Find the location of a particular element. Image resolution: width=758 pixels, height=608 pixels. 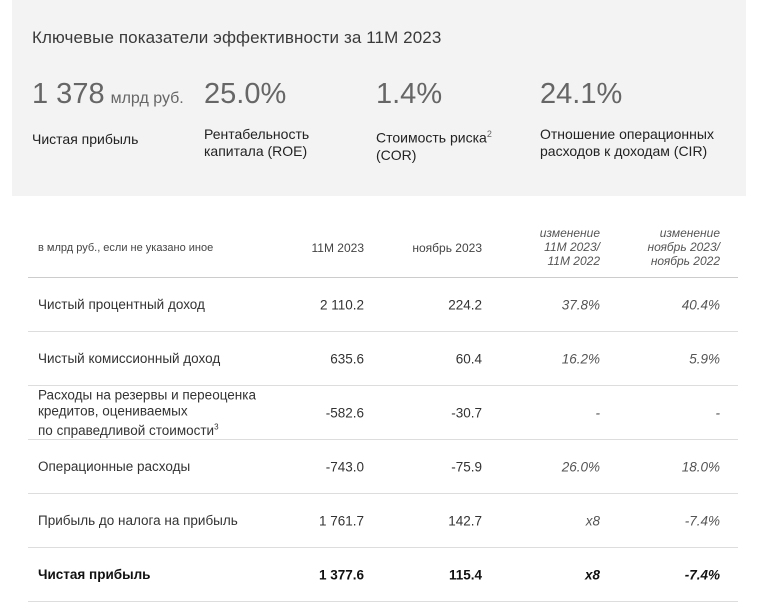

header-change-11m: изменение 11М 2023/ 11М 2022 is located at coordinates (569, 247).